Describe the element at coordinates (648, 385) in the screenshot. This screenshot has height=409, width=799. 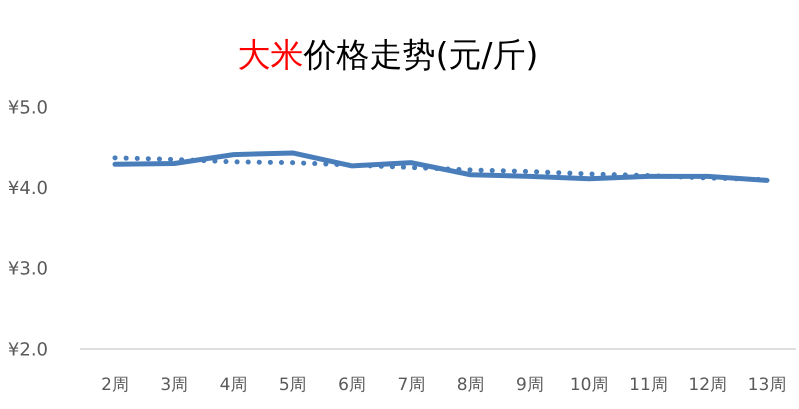
I see `x-tick-label: 11周` at that location.